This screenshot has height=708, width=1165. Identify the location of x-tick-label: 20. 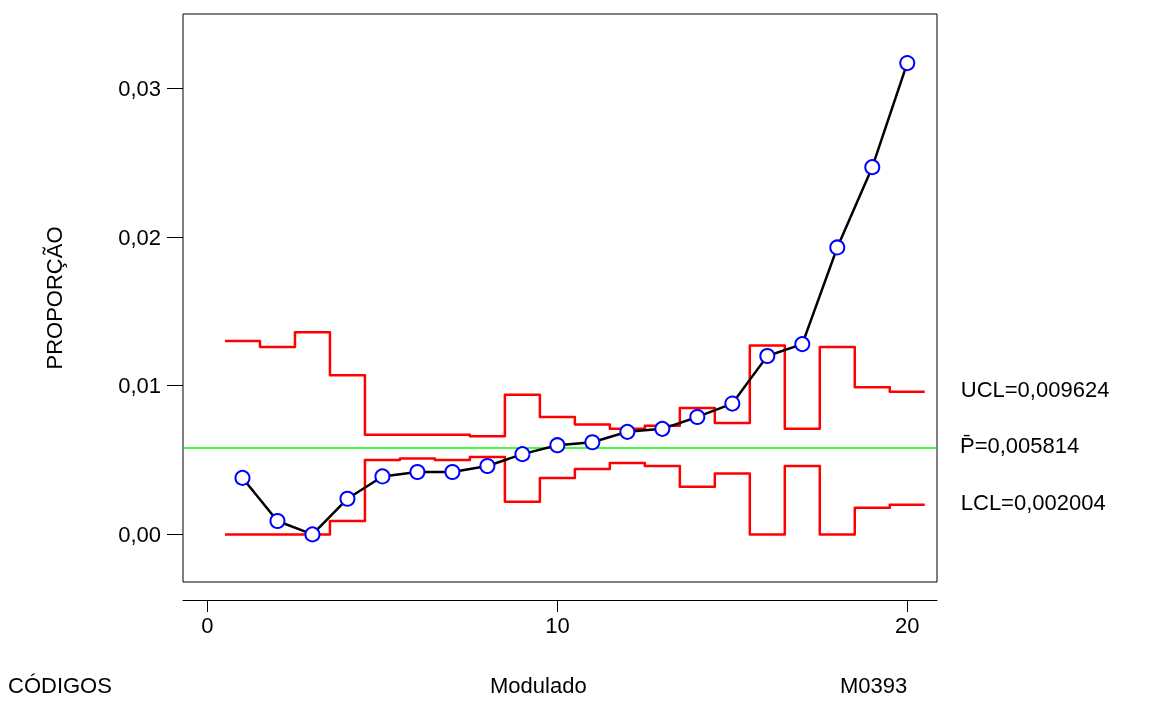
(907, 625).